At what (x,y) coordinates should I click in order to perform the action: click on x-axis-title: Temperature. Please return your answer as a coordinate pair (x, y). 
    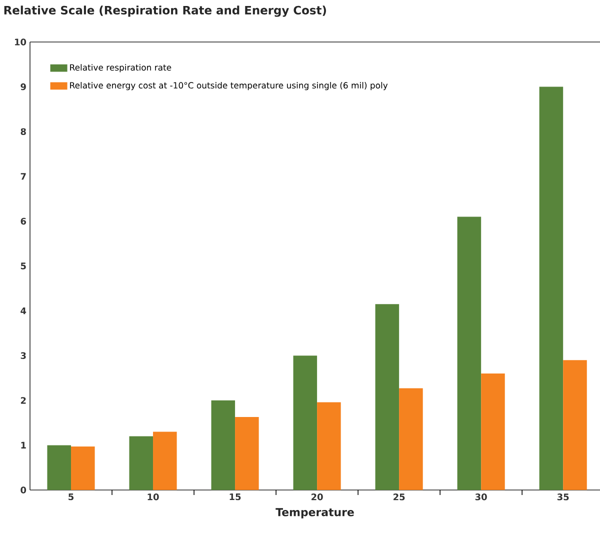
    Looking at the image, I should click on (315, 513).